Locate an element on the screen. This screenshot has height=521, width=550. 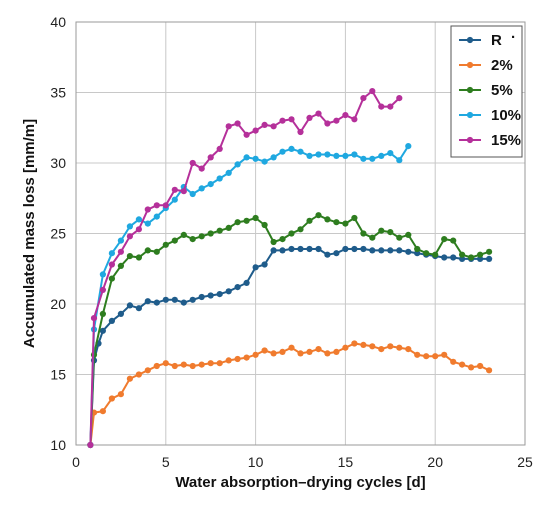
y-tick-label: 40 is located at coordinates (58, 22).